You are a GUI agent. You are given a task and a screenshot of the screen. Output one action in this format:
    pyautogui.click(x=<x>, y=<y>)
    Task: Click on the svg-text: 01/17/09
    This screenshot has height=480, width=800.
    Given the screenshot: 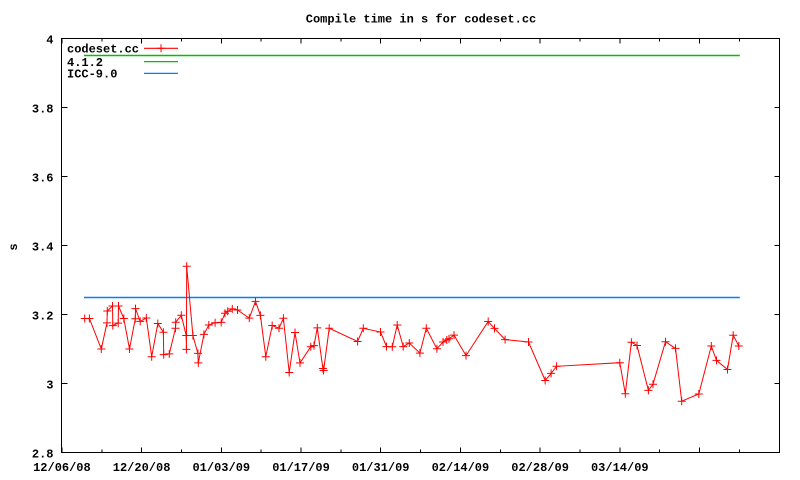 What is the action you would take?
    pyautogui.click(x=301, y=468)
    